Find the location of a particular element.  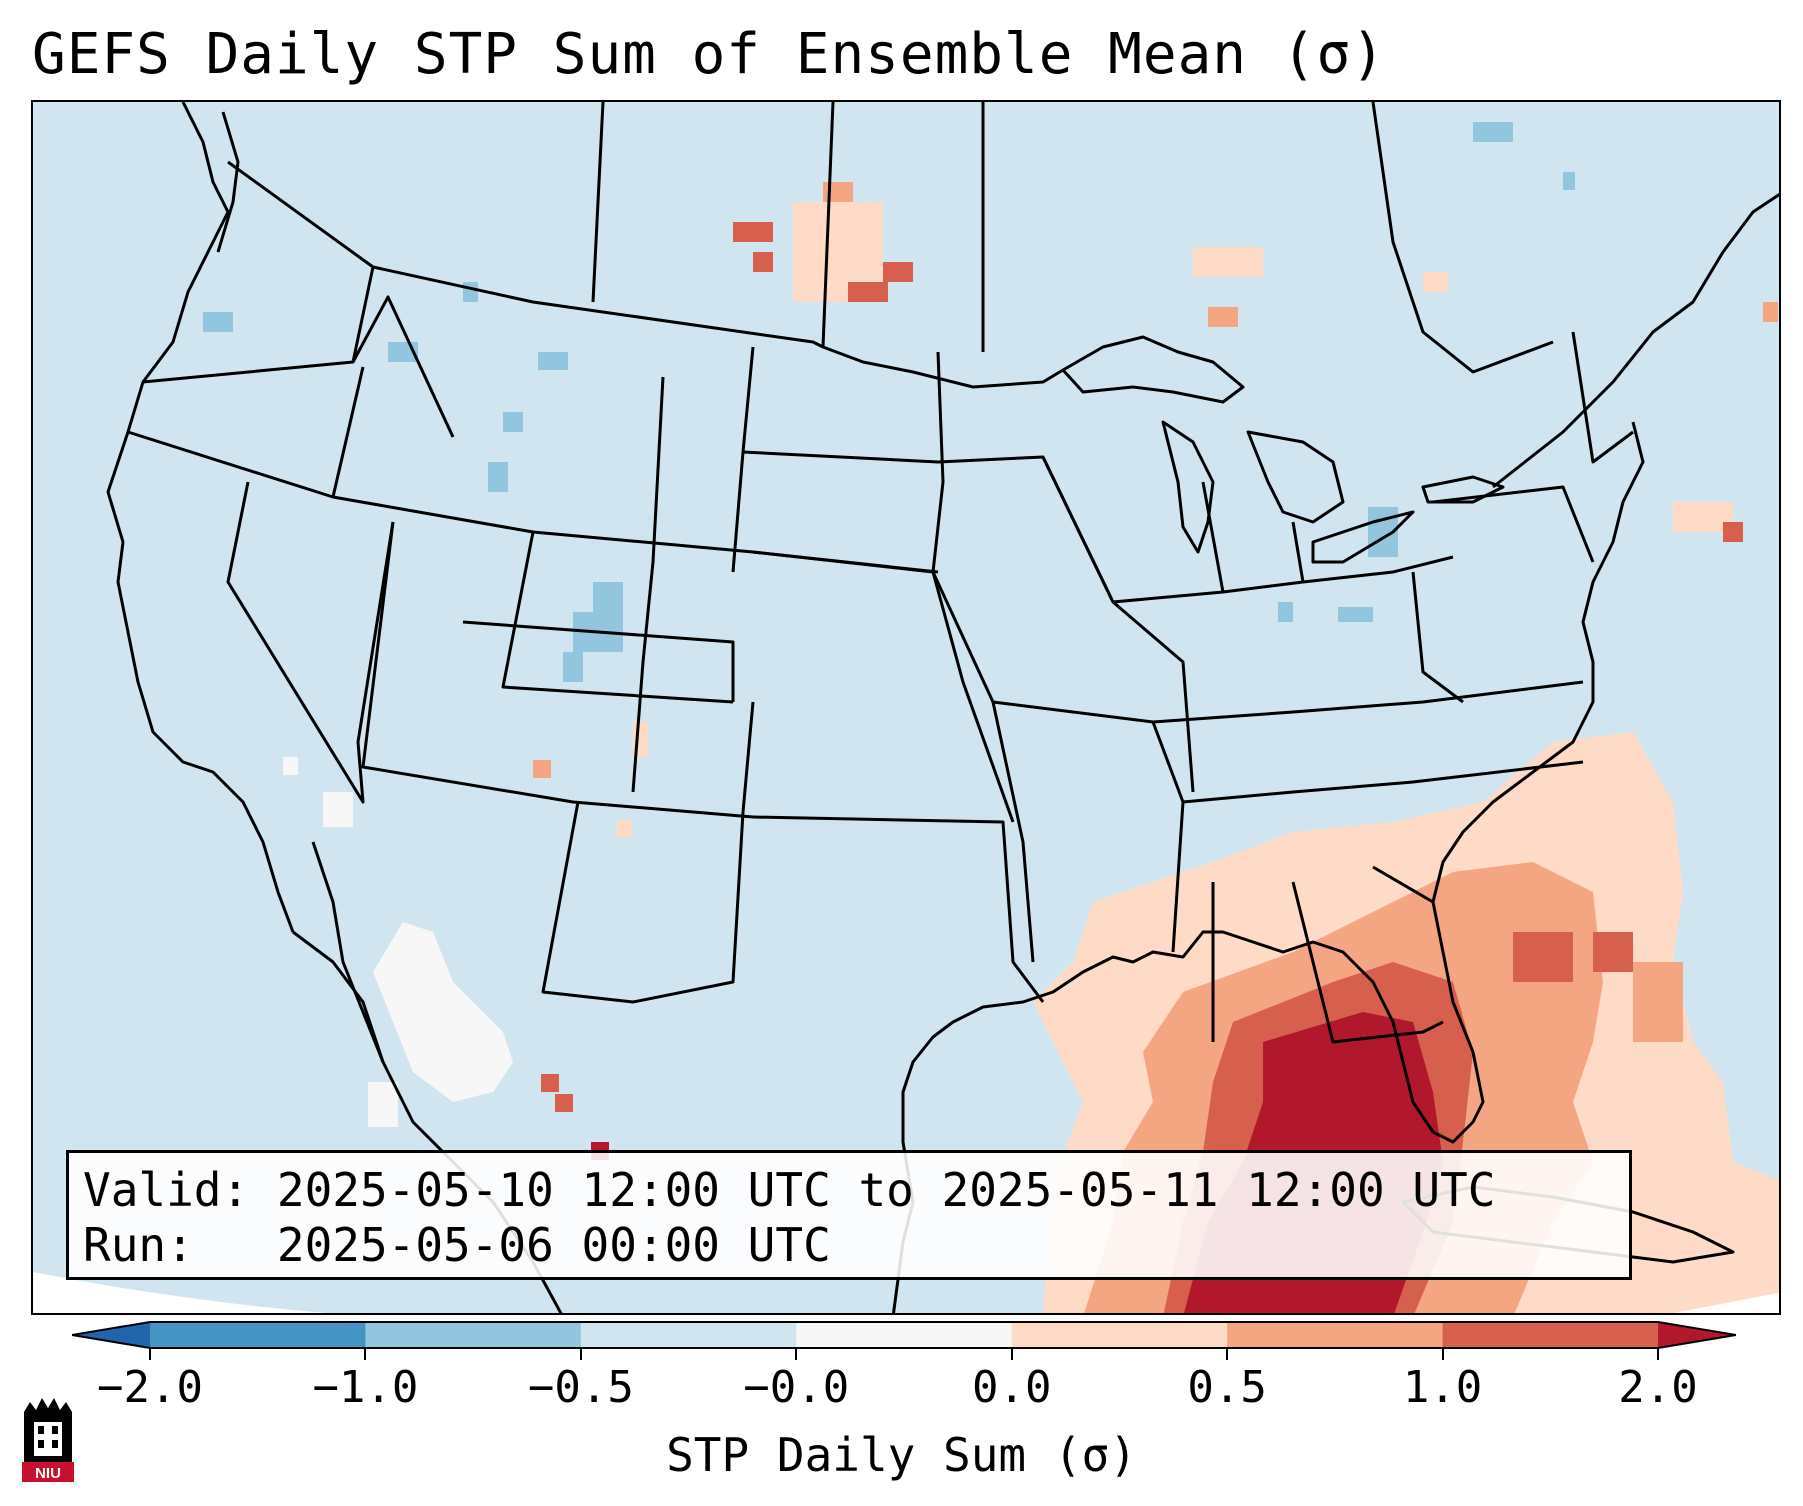

shade-blue-ky is located at coordinates (1285, 612).